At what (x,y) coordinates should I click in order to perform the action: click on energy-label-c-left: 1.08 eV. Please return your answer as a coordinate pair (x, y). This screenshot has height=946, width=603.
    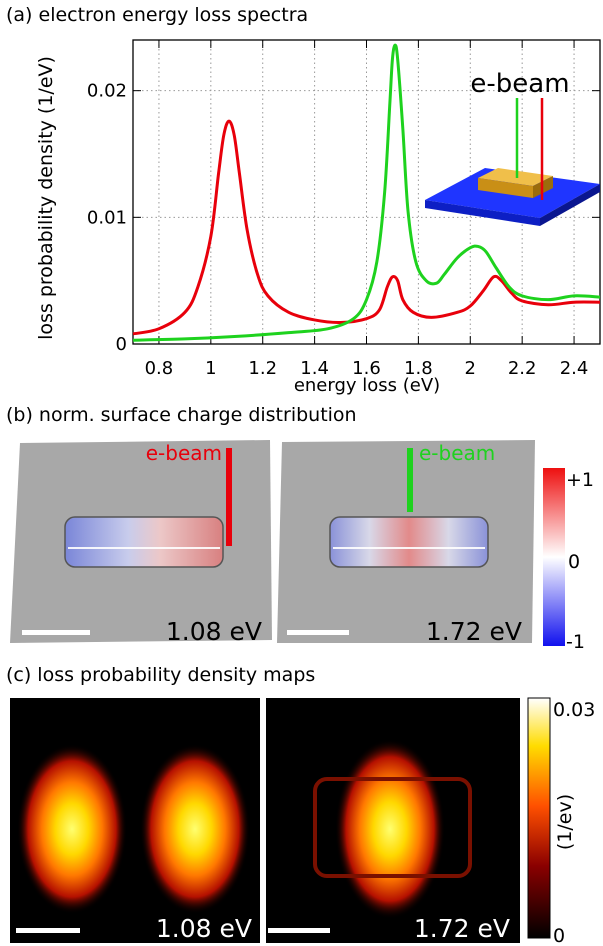
    Looking at the image, I should click on (204, 928).